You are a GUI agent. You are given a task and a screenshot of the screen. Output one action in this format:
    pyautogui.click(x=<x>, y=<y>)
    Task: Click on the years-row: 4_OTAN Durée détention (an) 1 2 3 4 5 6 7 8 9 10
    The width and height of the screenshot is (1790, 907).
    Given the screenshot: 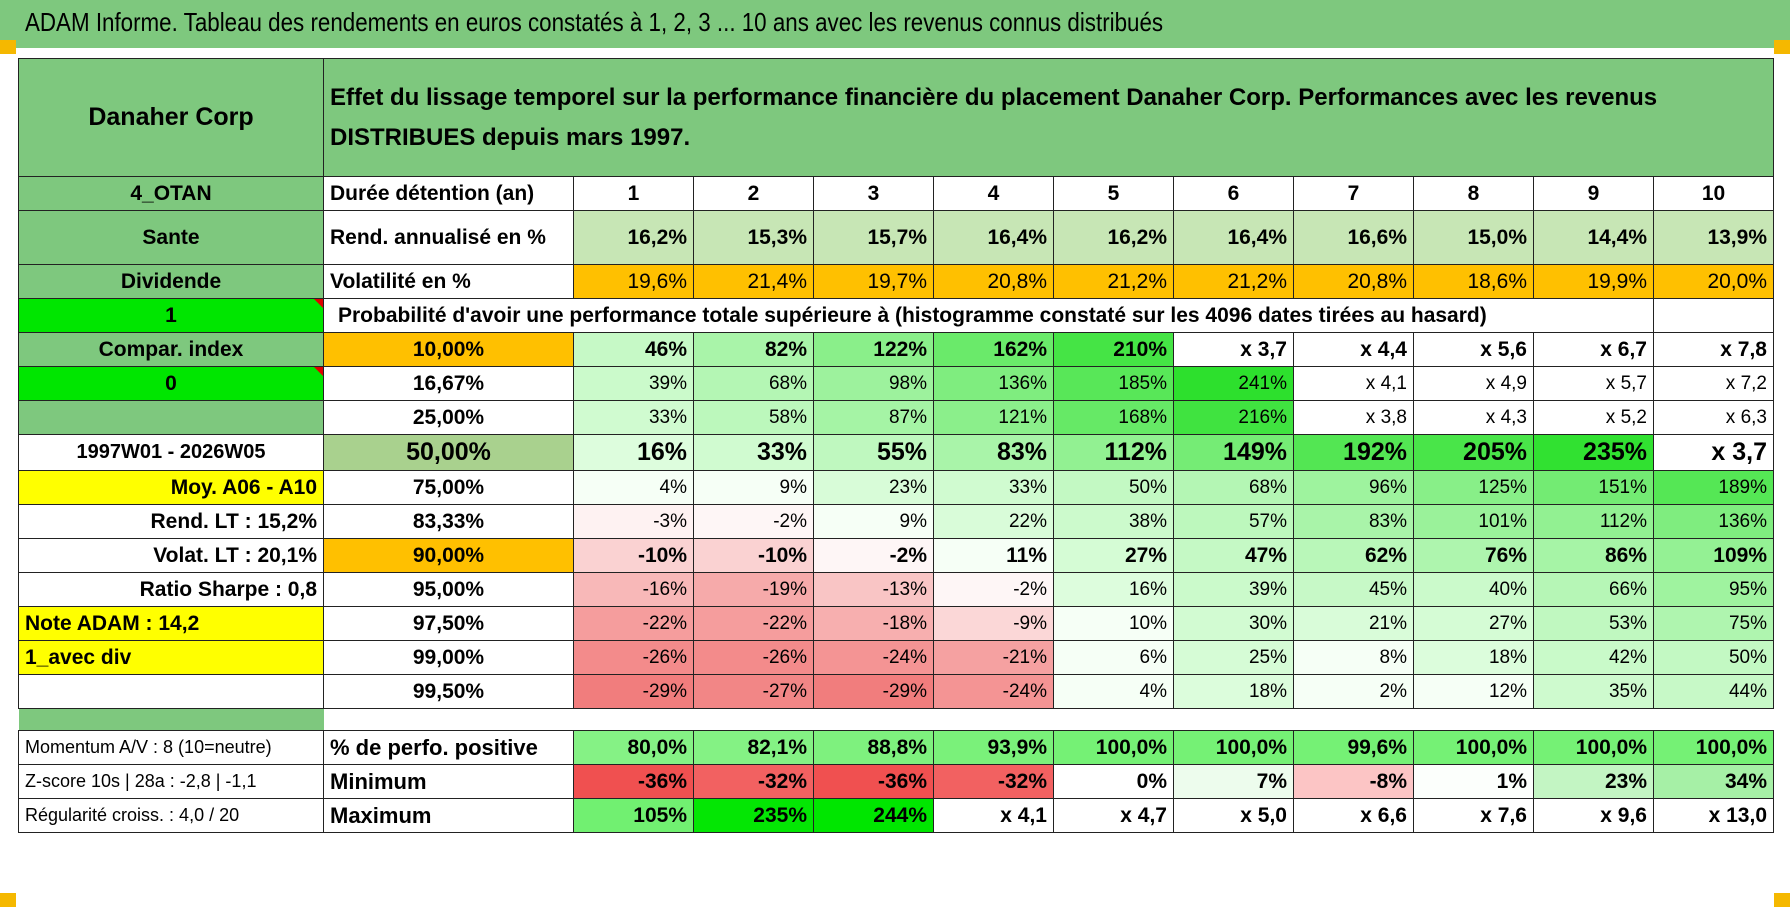 What is the action you would take?
    pyautogui.click(x=896, y=193)
    